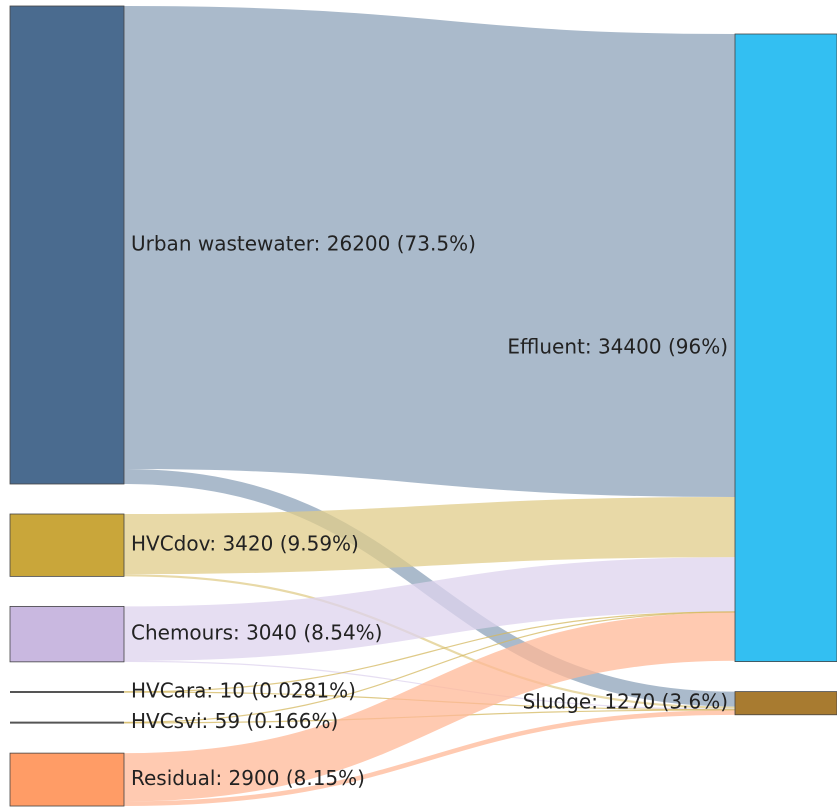 The width and height of the screenshot is (837, 809). What do you see at coordinates (617, 346) in the screenshot?
I see `node-label: Effluent: 34400 (96%)` at bounding box center [617, 346].